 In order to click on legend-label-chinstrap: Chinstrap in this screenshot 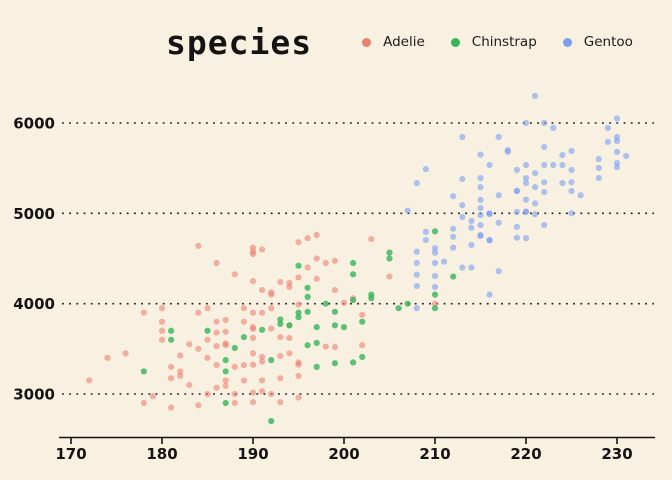, I will do `click(504, 42)`.